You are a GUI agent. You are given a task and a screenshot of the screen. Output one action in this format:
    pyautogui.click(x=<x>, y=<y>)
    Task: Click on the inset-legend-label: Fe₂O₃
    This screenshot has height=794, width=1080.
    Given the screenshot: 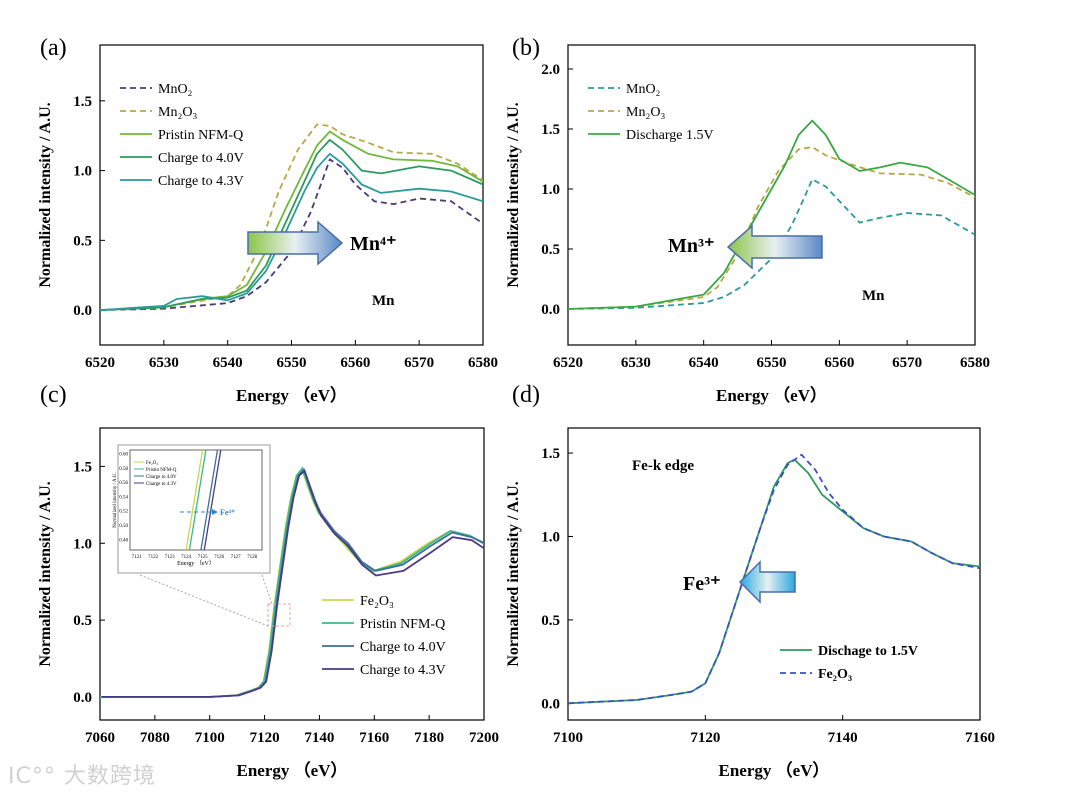 What is the action you would take?
    pyautogui.click(x=152, y=463)
    